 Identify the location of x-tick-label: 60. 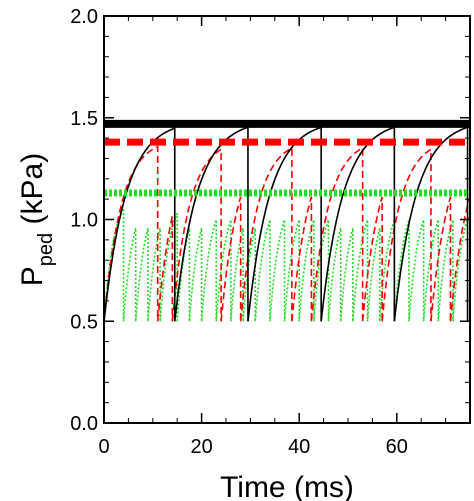
(397, 447).